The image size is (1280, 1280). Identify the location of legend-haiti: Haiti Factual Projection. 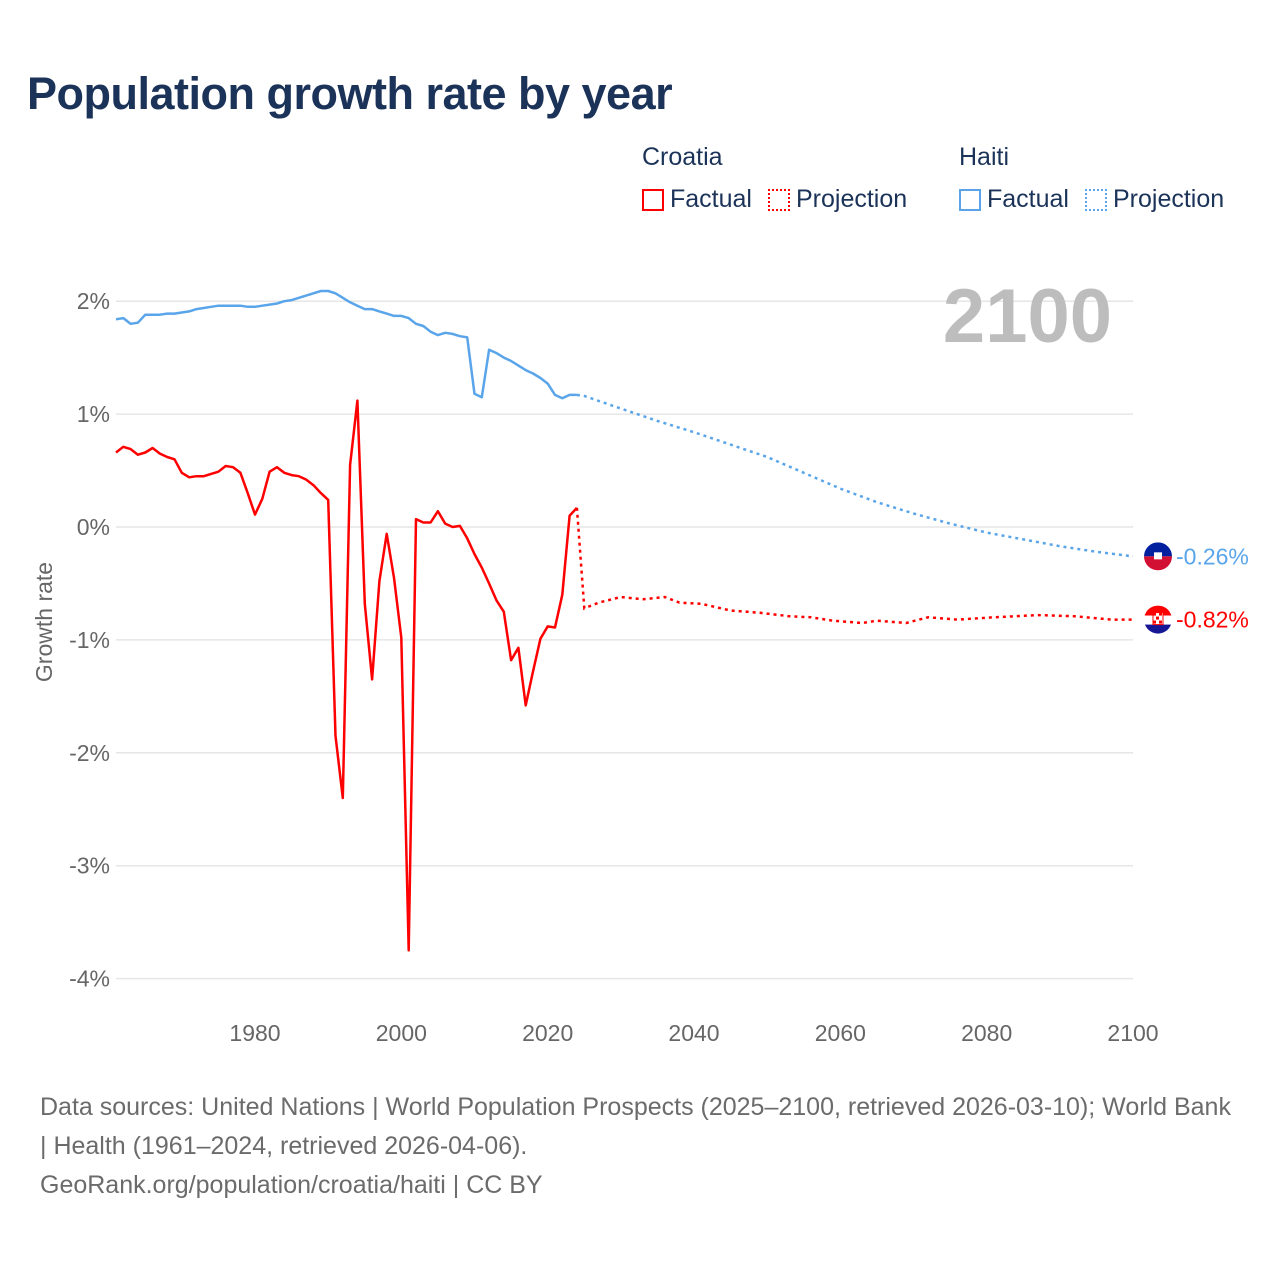
(1091, 178).